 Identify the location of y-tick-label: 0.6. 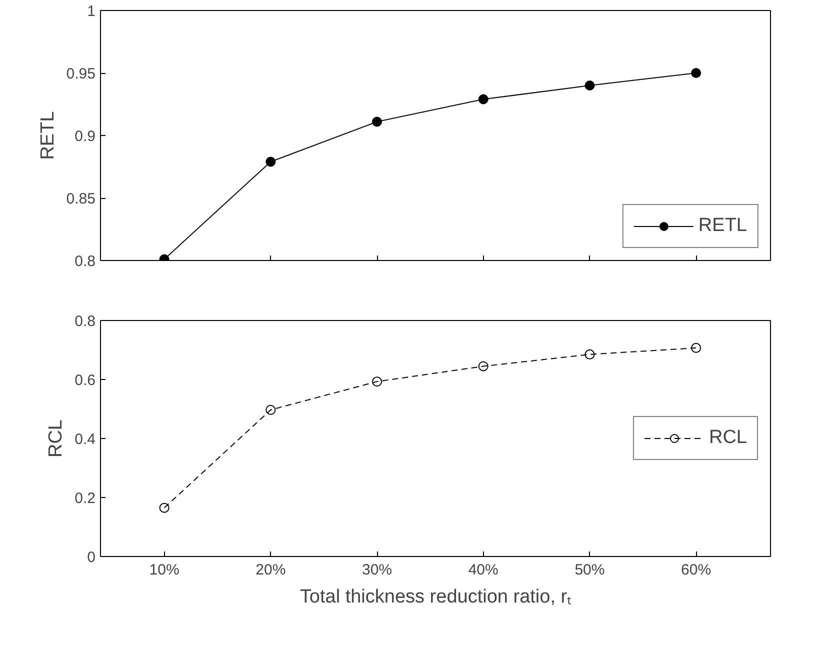
(85, 380).